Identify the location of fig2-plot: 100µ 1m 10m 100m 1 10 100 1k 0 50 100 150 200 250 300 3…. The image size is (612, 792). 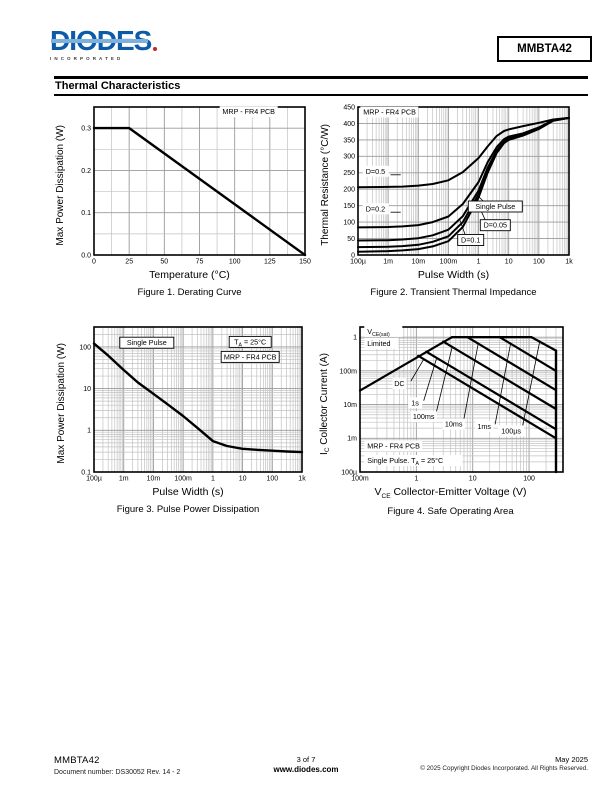
(458, 185).